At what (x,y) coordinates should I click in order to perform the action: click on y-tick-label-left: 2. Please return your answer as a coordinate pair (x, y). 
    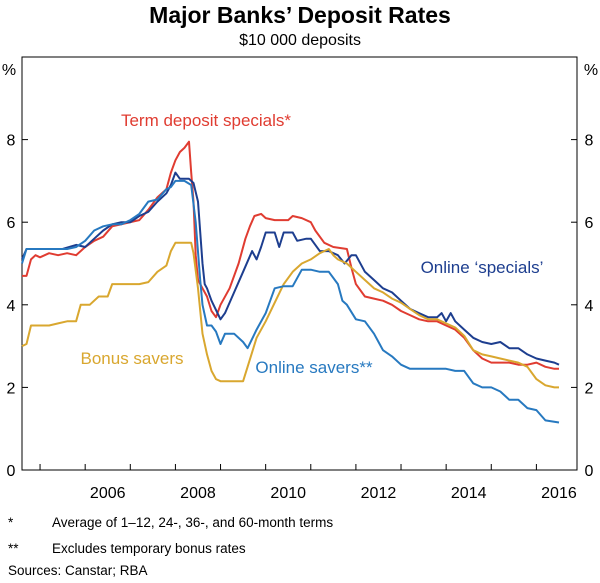
    Looking at the image, I should click on (11, 388).